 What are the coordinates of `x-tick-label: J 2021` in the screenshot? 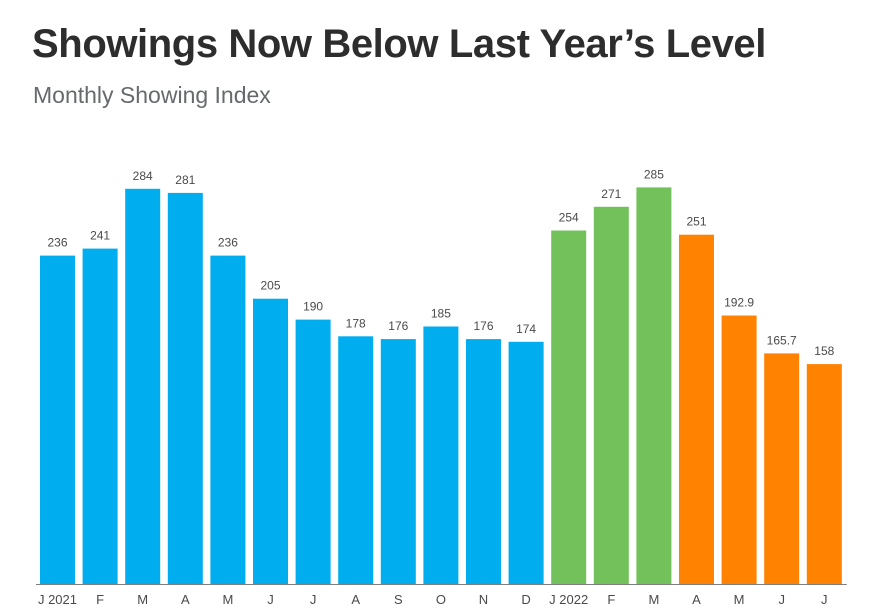 It's located at (57, 599).